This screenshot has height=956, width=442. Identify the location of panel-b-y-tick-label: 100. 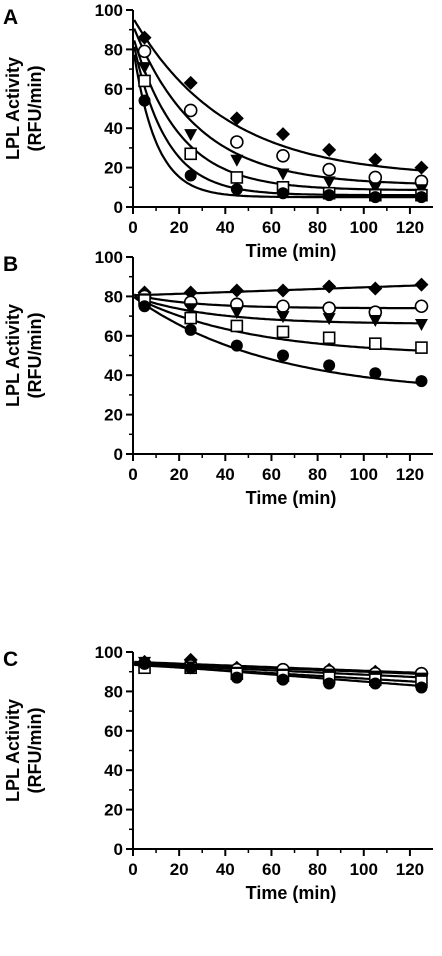
(109, 257).